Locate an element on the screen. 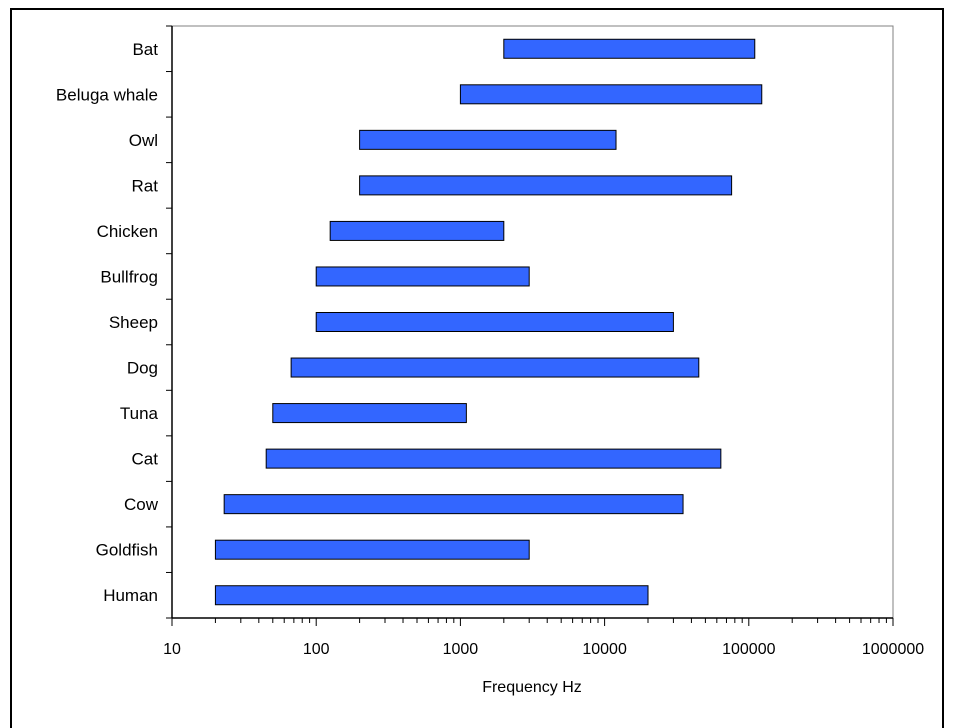 Image resolution: width=960 pixels, height=728 pixels. bar-chicken is located at coordinates (417, 230).